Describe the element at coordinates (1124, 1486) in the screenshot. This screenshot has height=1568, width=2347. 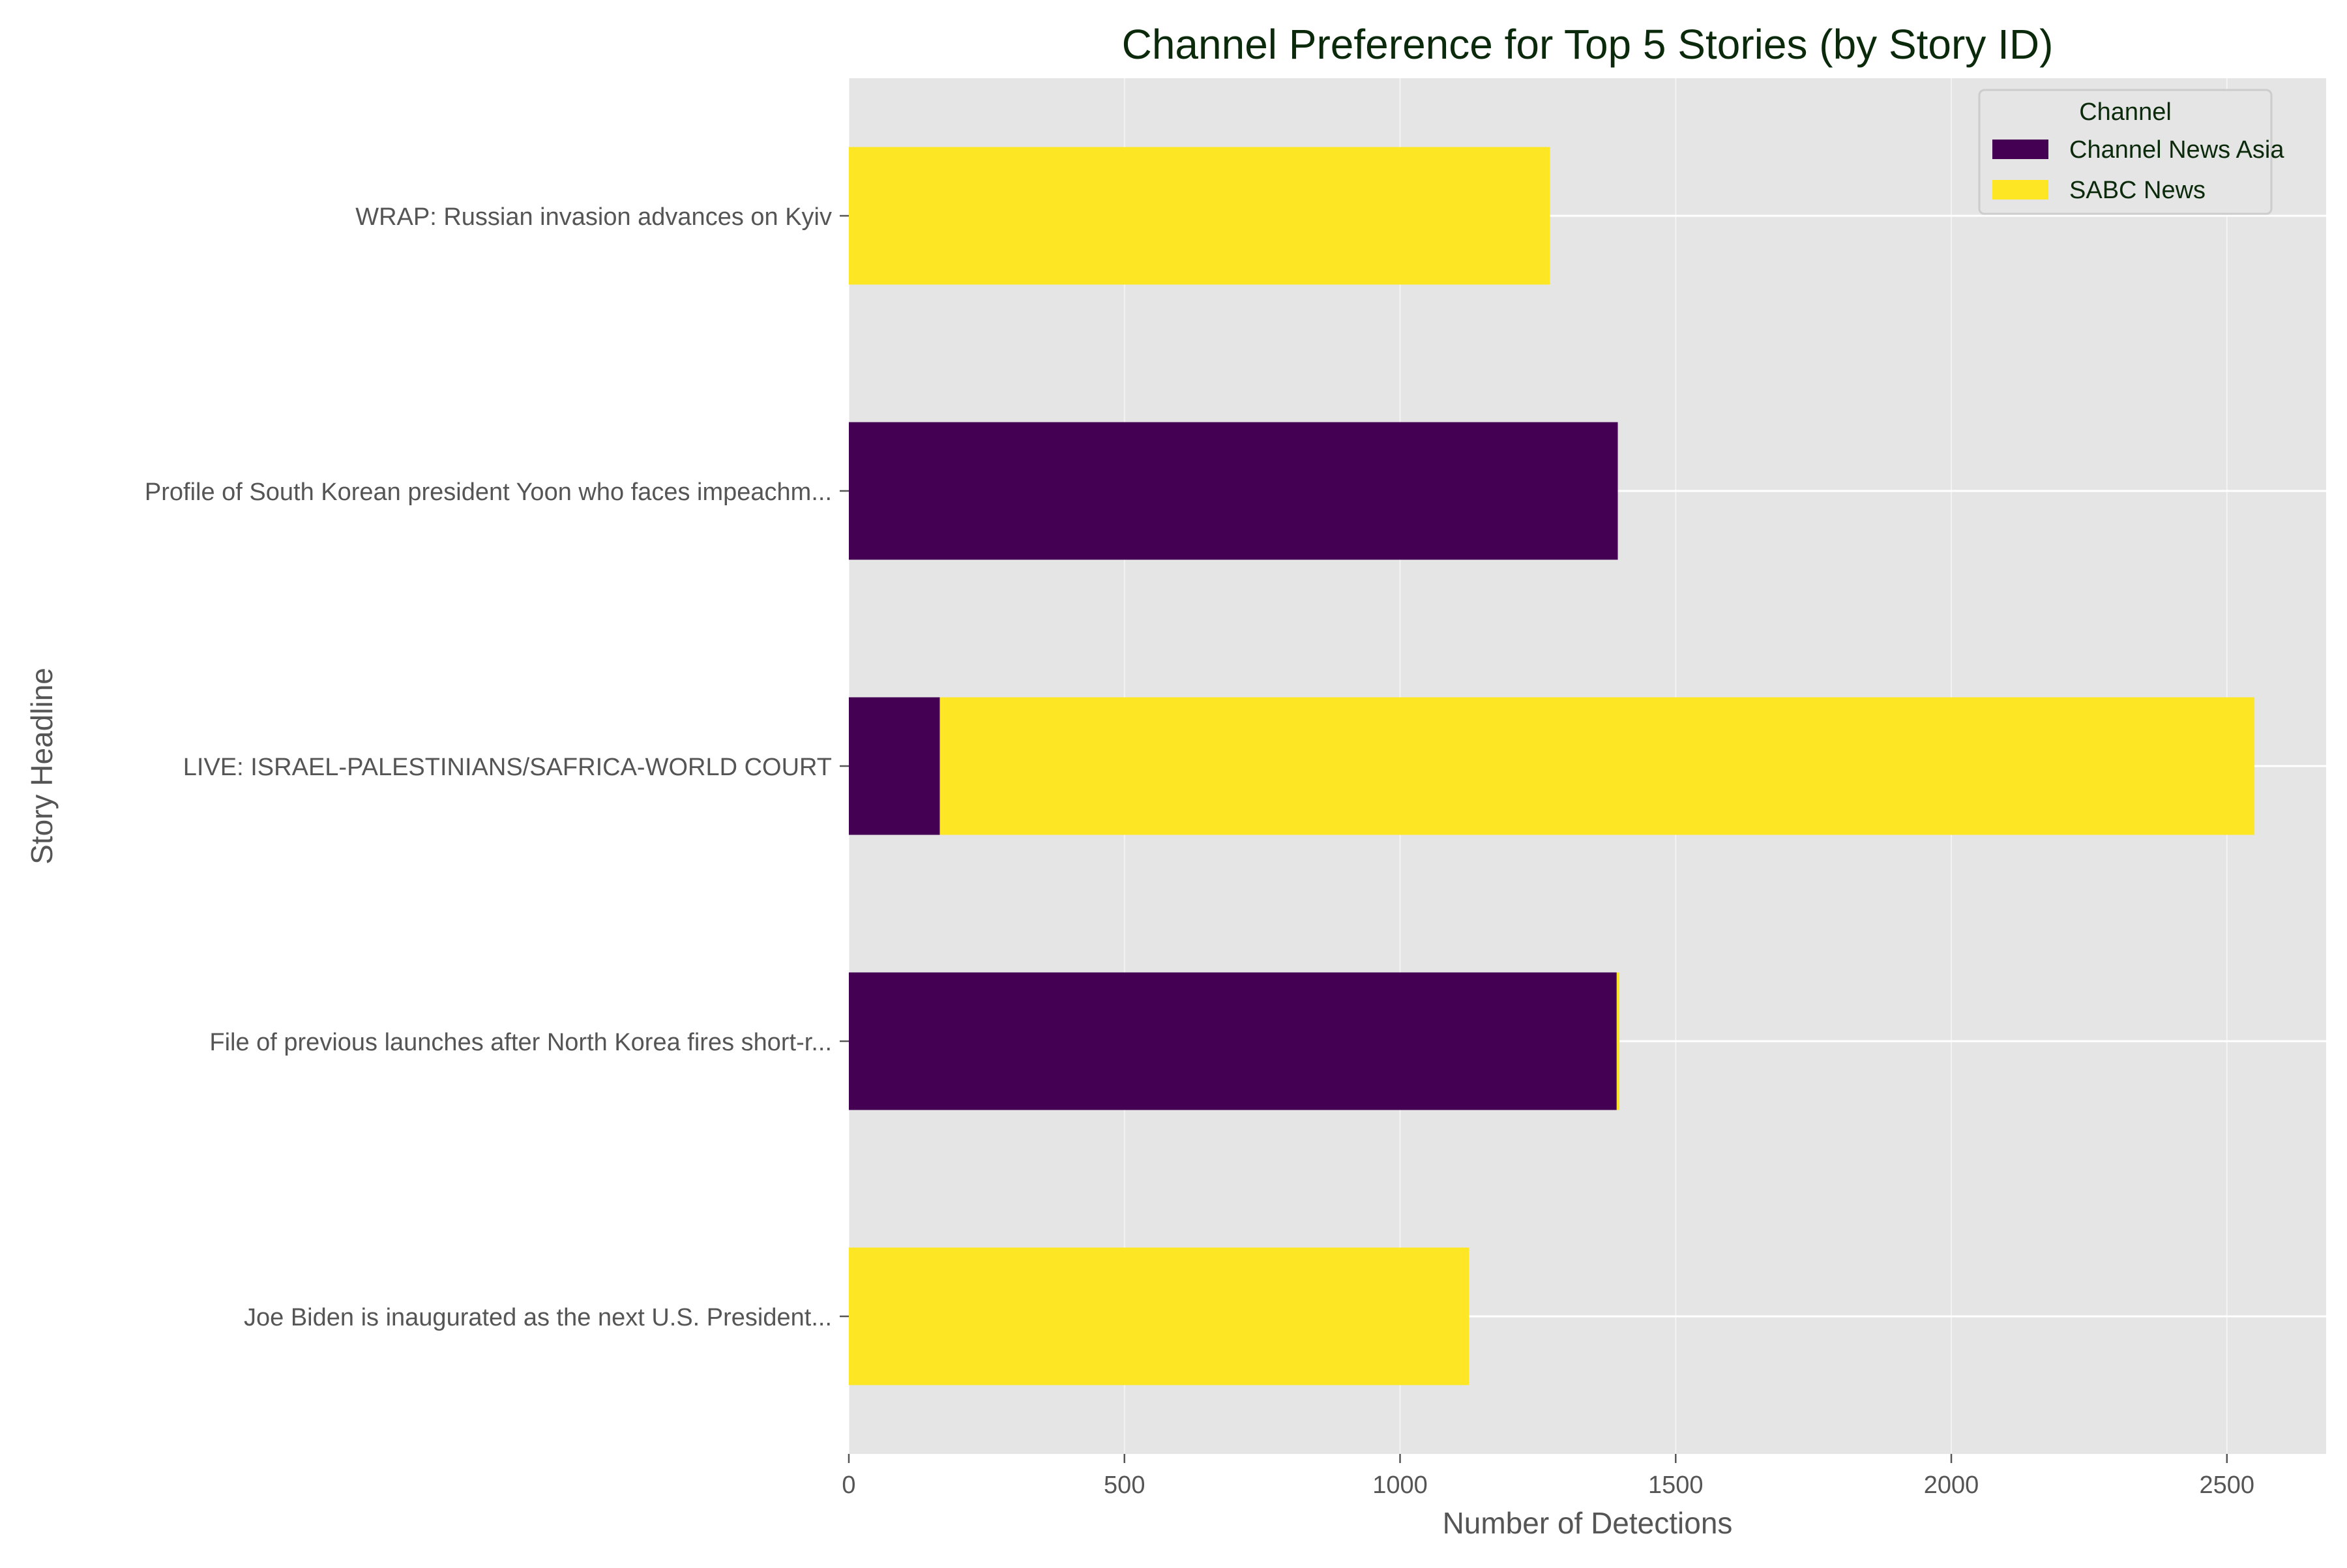
I see `x-tick-label: 500` at that location.